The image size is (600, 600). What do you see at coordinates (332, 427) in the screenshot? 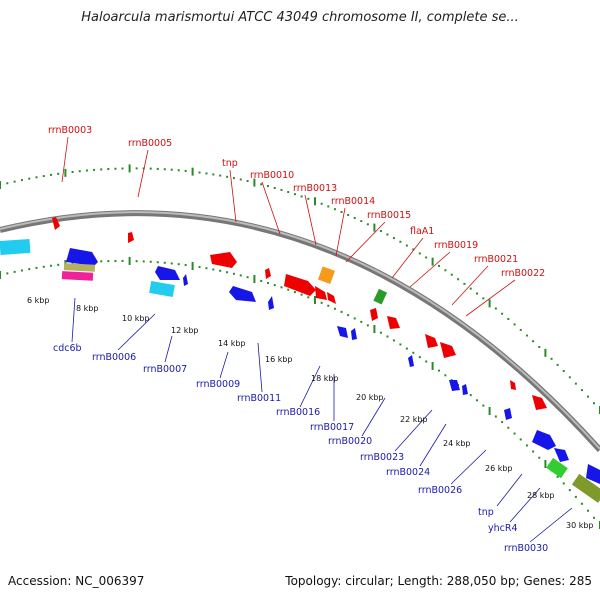
I see `gene-label: rrnB0017` at bounding box center [332, 427].